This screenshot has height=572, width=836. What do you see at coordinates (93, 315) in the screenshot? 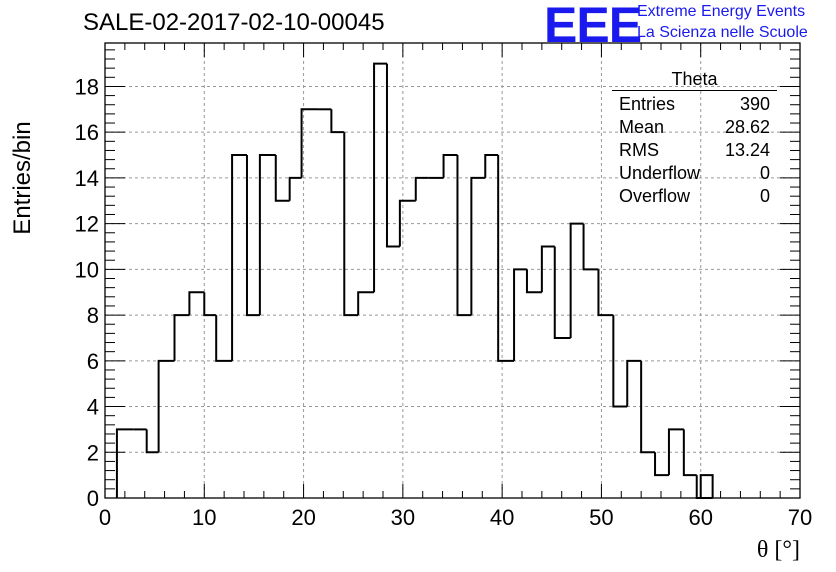
I see `y-tick-label: 8` at bounding box center [93, 315].